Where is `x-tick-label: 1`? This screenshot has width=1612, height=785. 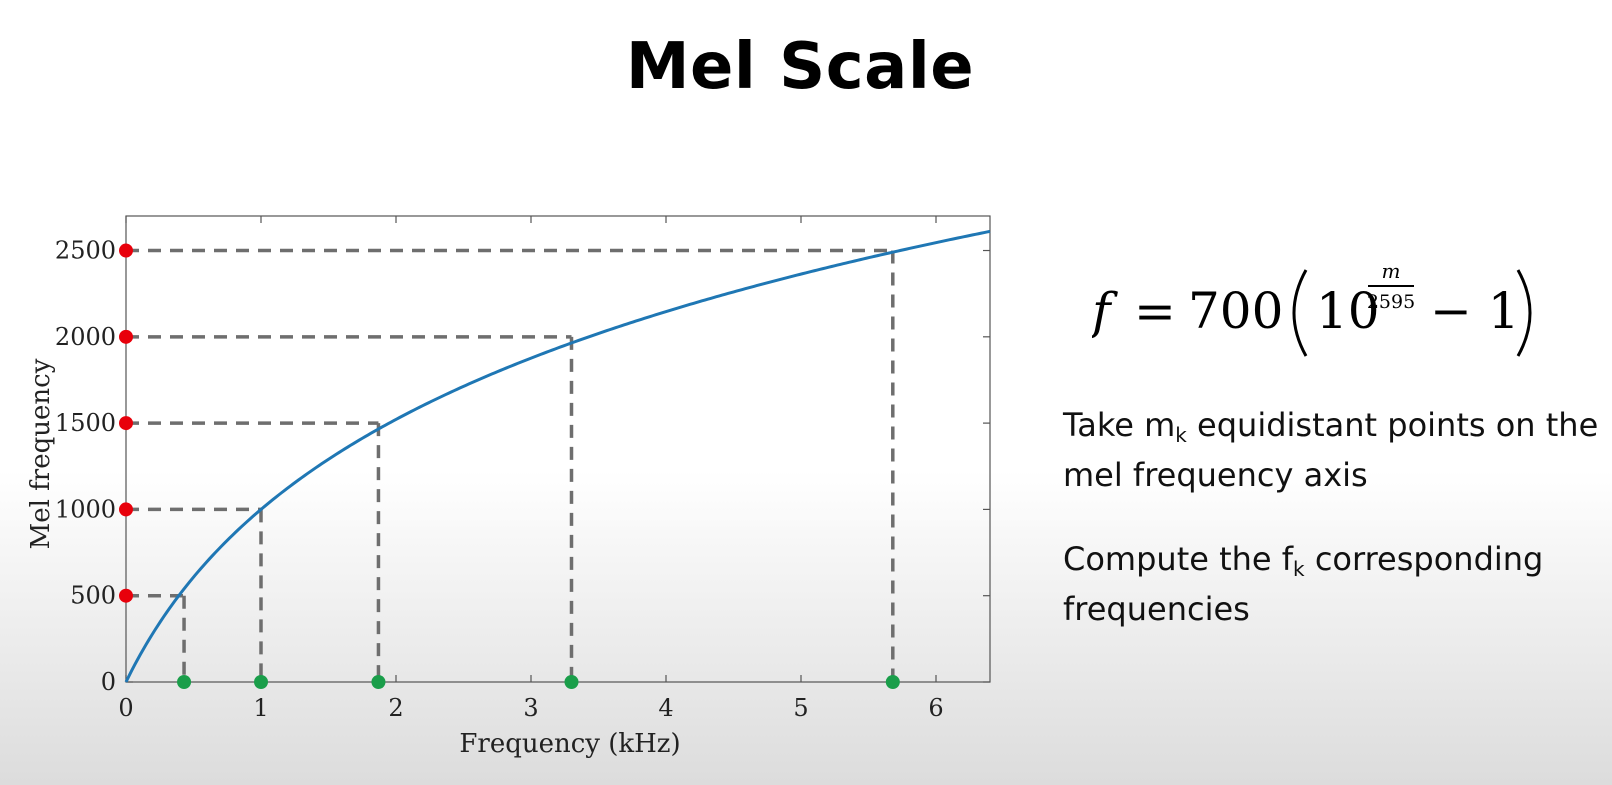
x-tick-label: 1 is located at coordinates (260, 708).